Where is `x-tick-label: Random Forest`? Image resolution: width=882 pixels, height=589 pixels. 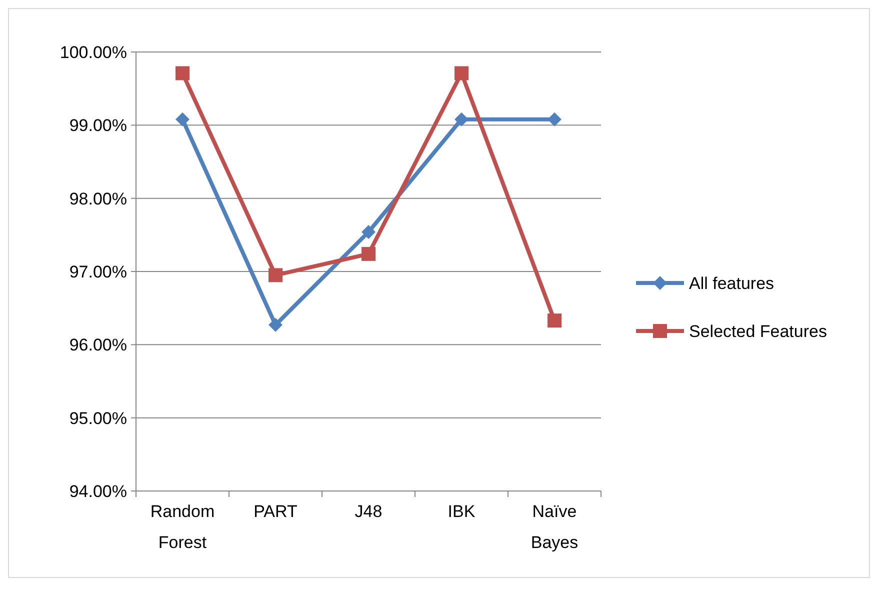
x-tick-label: Random Forest is located at coordinates (182, 527).